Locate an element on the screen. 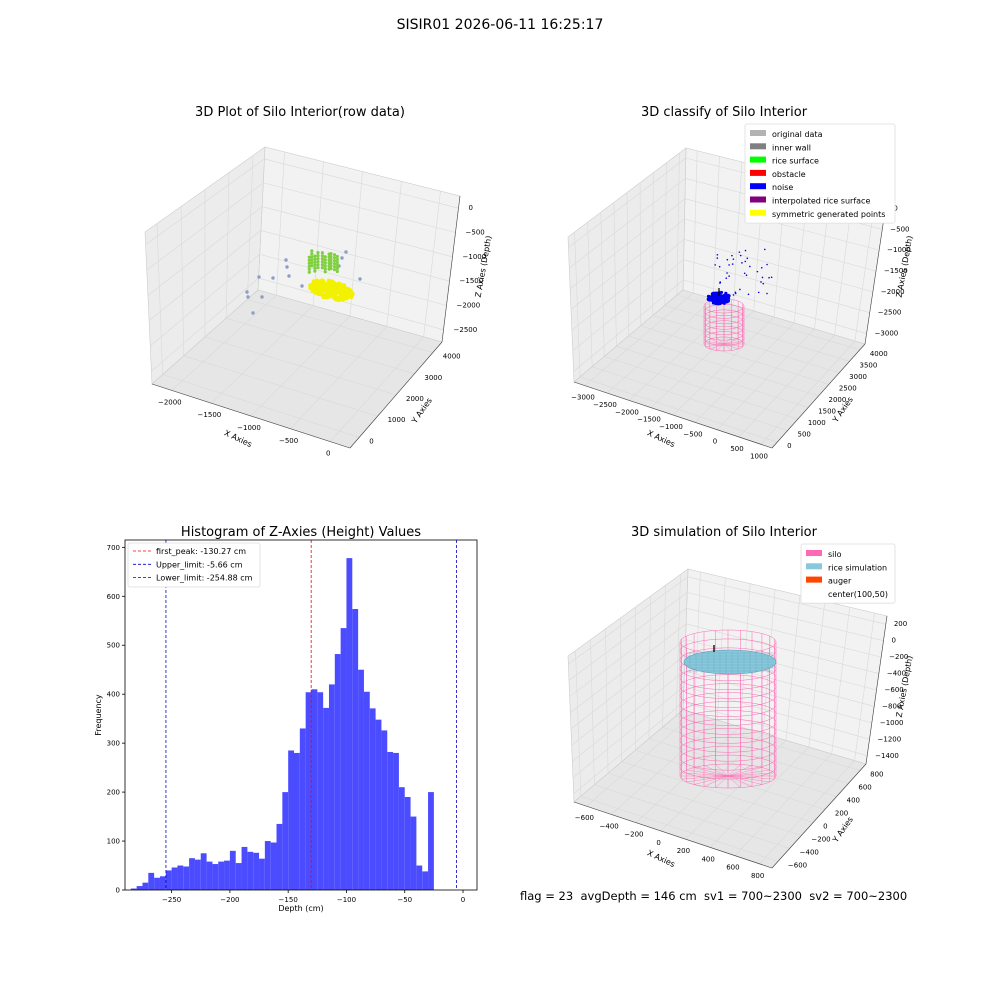  y-tick-label: 400 is located at coordinates (853, 801).